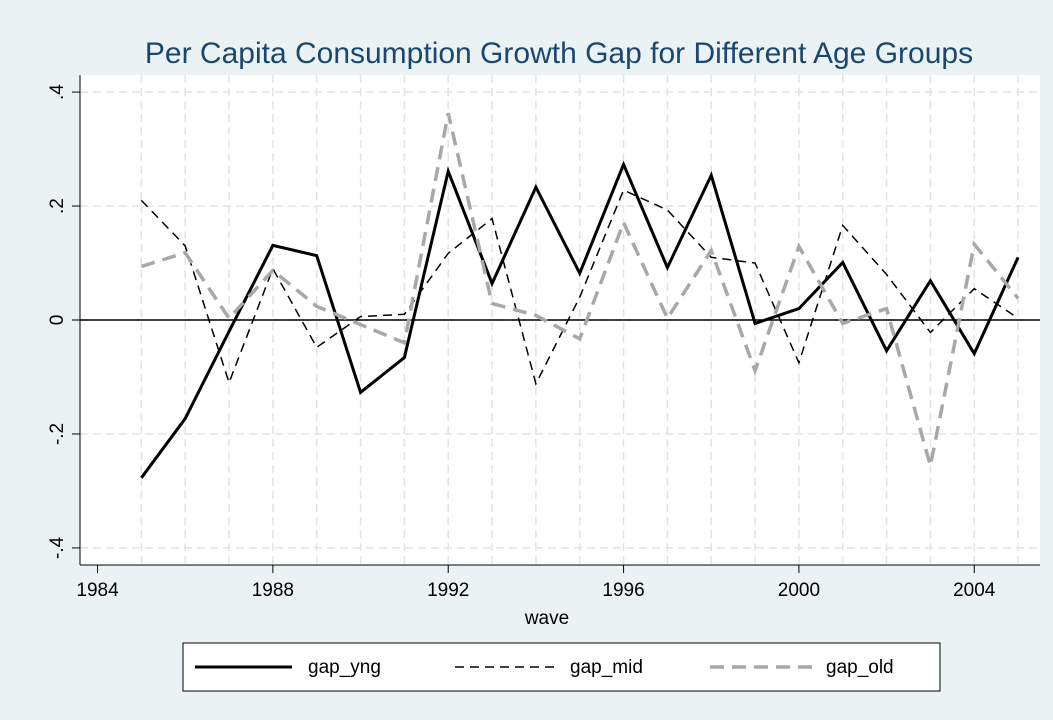 The width and height of the screenshot is (1053, 720). I want to click on x-tick-label: 1984, so click(97, 590).